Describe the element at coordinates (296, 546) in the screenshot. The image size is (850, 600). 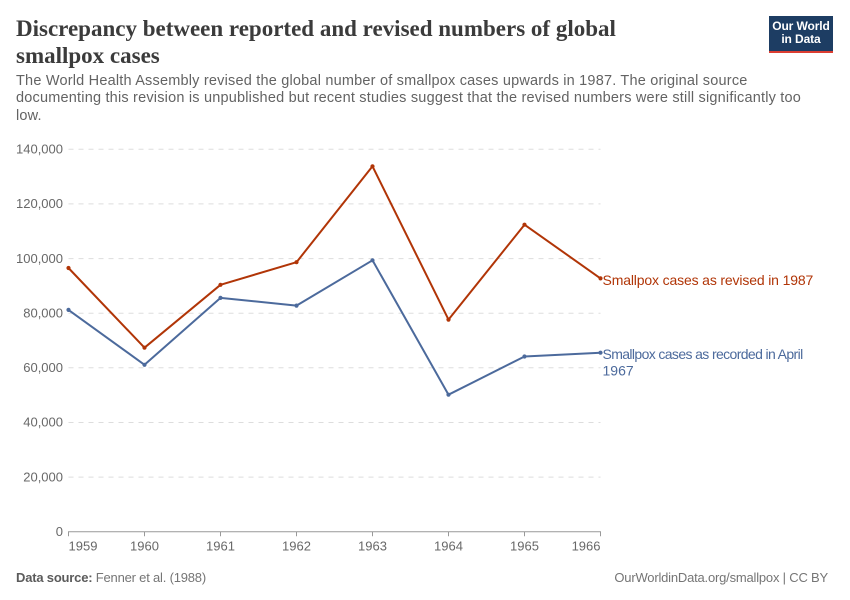
I see `svg-text: 1962` at that location.